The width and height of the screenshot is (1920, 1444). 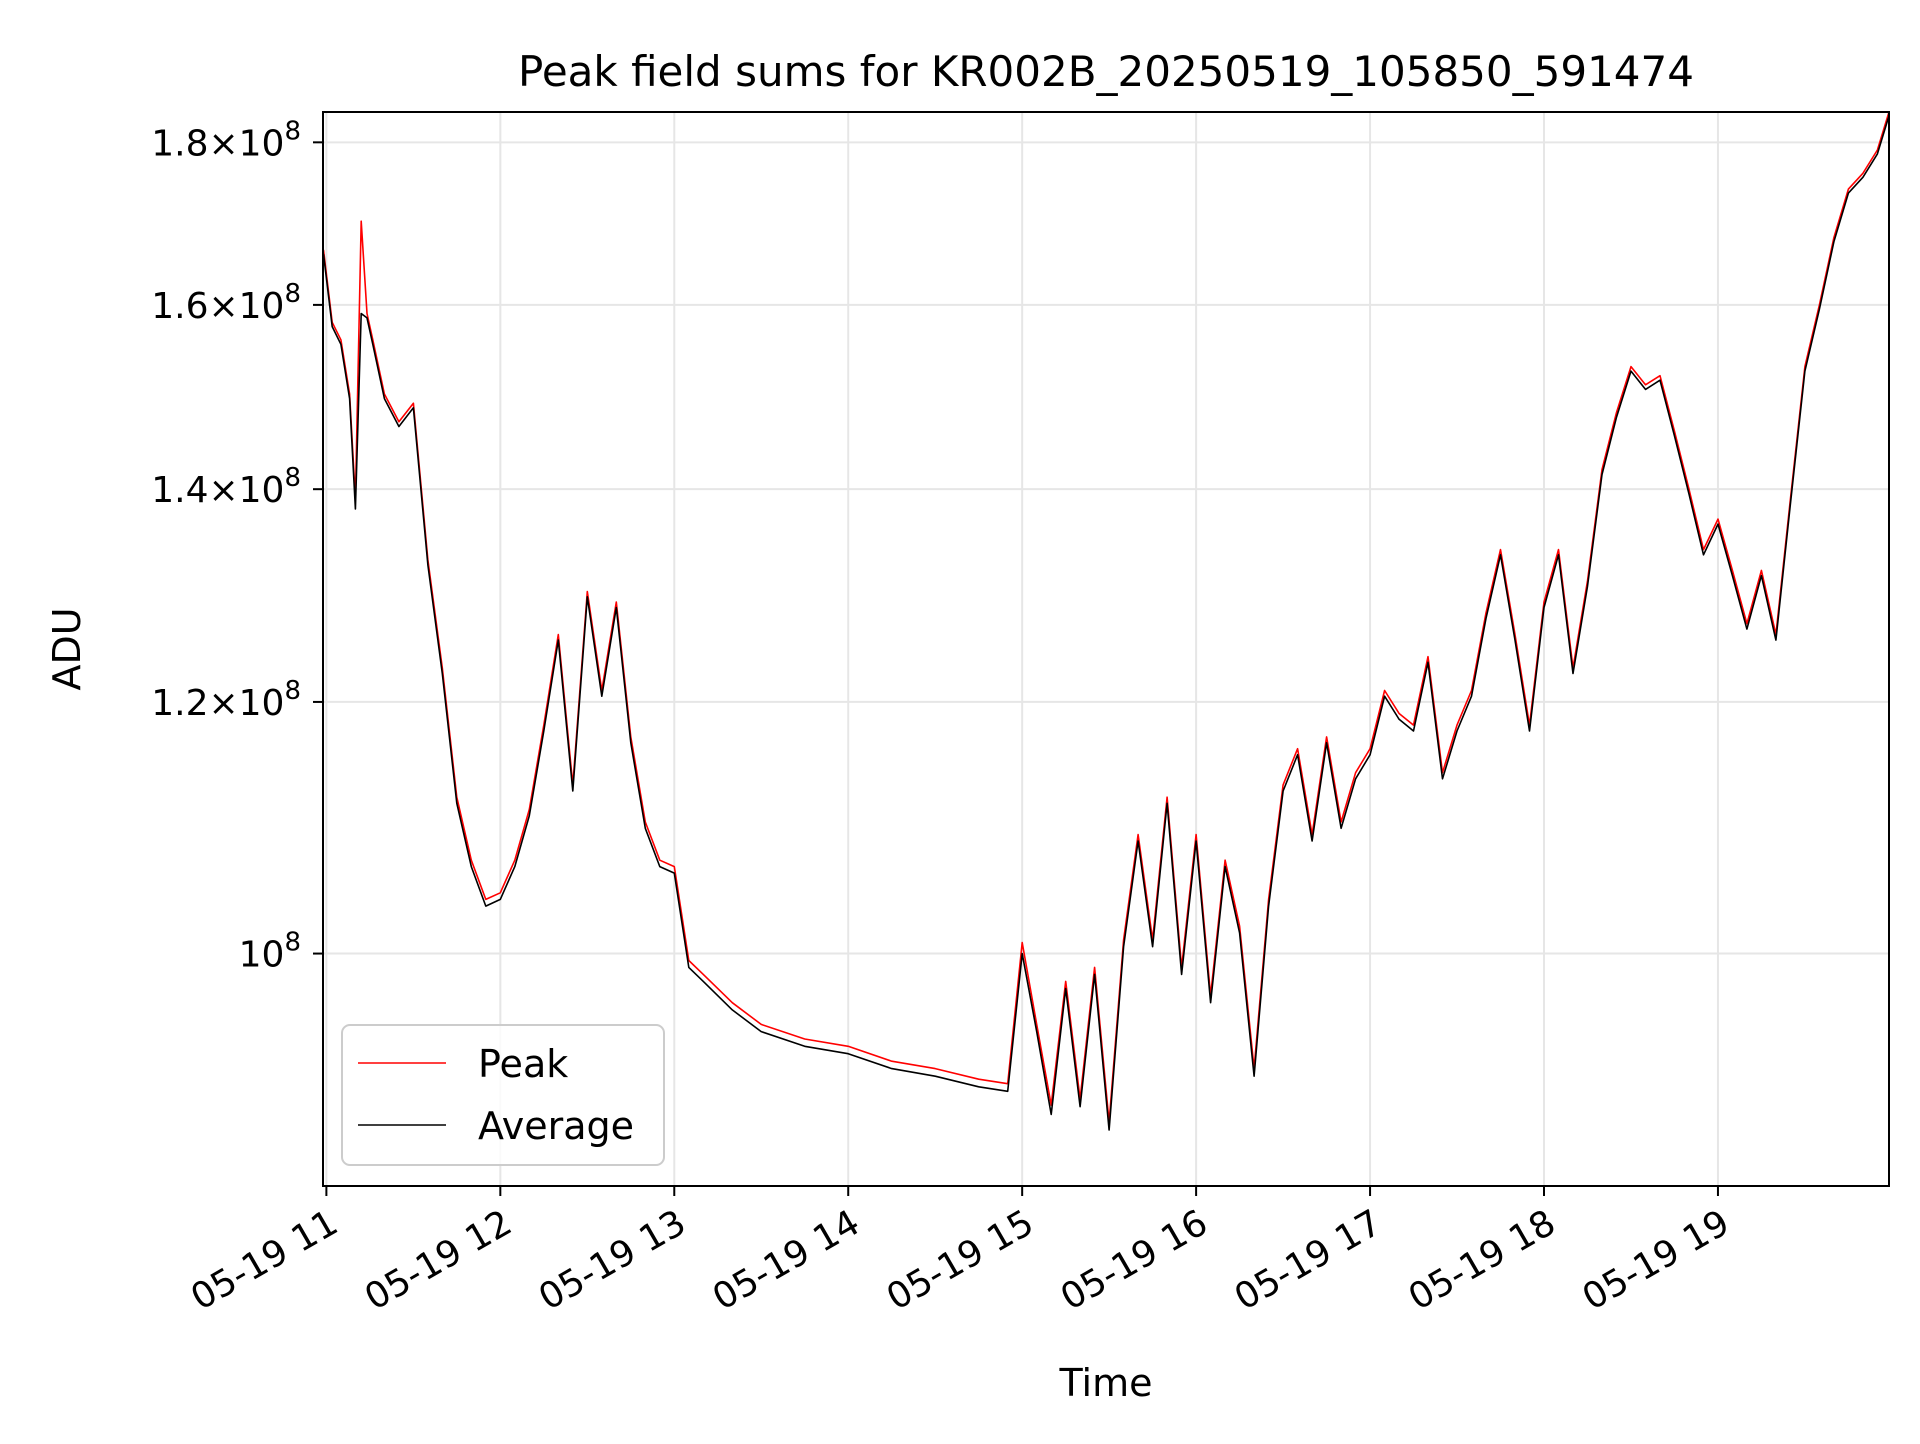 I want to click on legend: Peak Average, so click(x=503, y=1095).